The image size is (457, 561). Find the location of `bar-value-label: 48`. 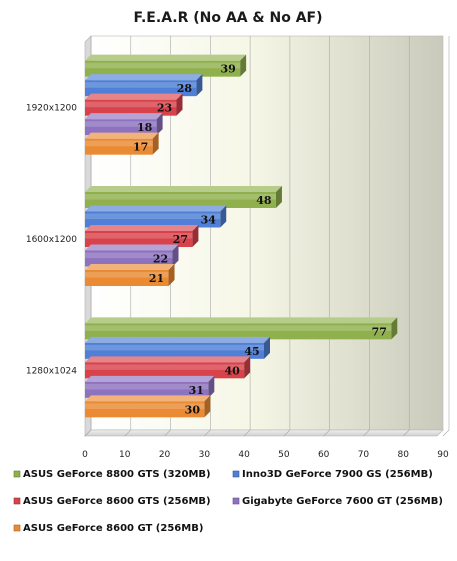

bar-value-label: 48 is located at coordinates (264, 200).